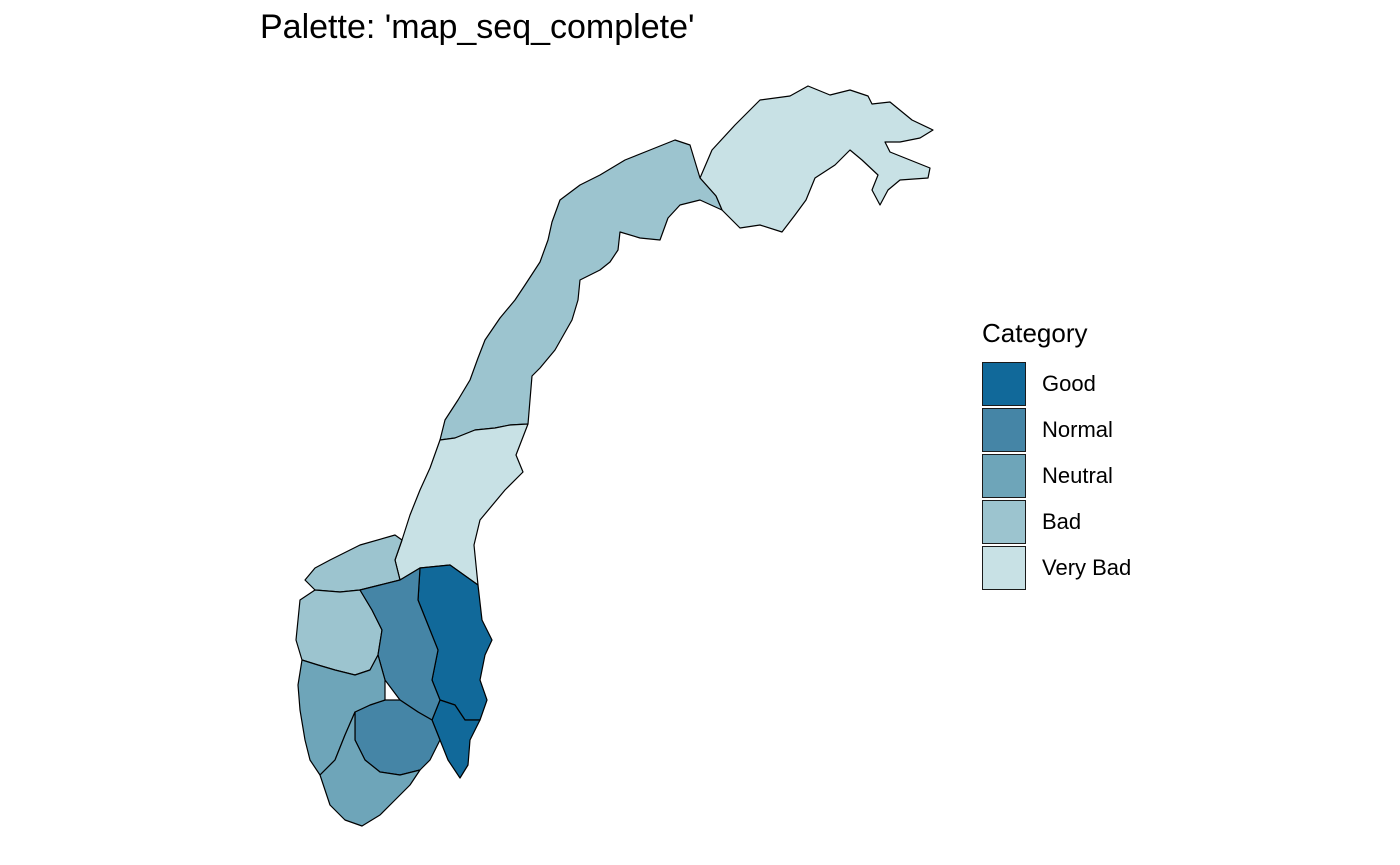 The height and width of the screenshot is (865, 1400). I want to click on legend-item-normal: Normal, so click(1056, 430).